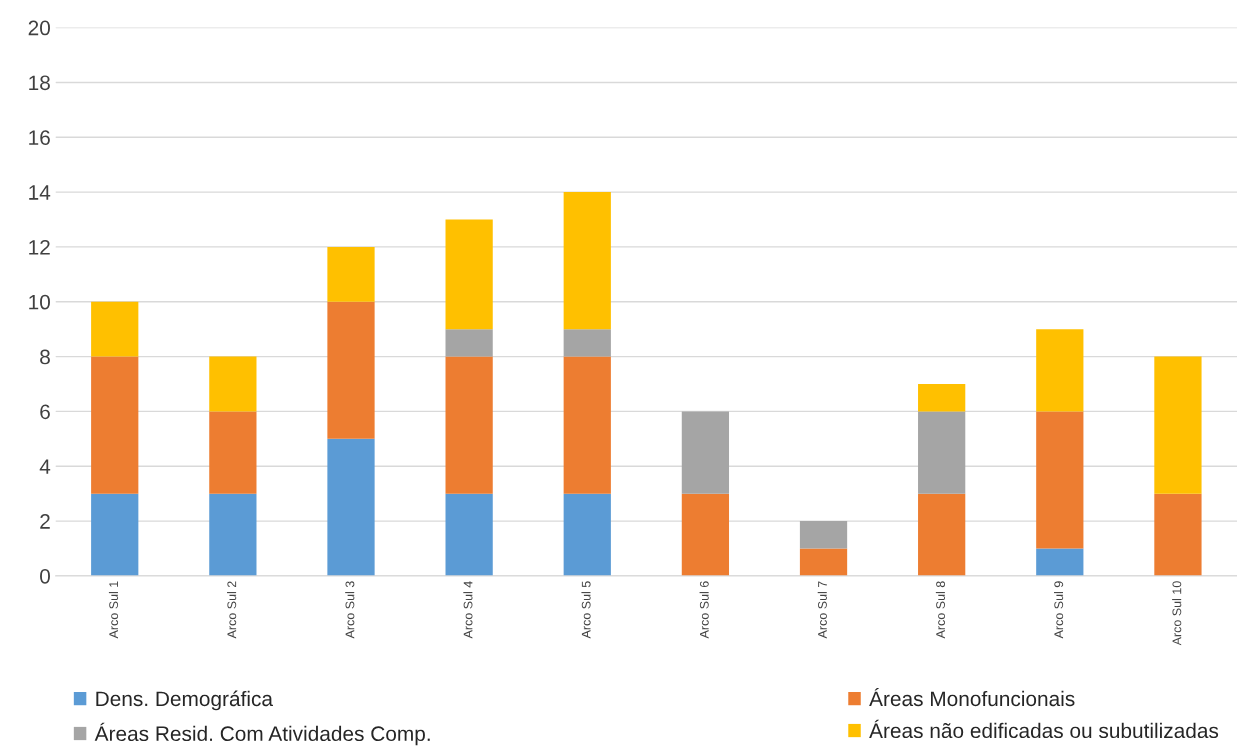 The height and width of the screenshot is (746, 1237). Describe the element at coordinates (45, 521) in the screenshot. I see `y-tick-label: 2` at that location.